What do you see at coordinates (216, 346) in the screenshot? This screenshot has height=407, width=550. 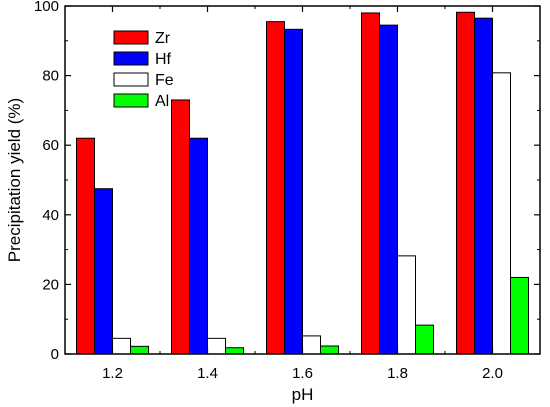 I see `bar-fe-1.4` at bounding box center [216, 346].